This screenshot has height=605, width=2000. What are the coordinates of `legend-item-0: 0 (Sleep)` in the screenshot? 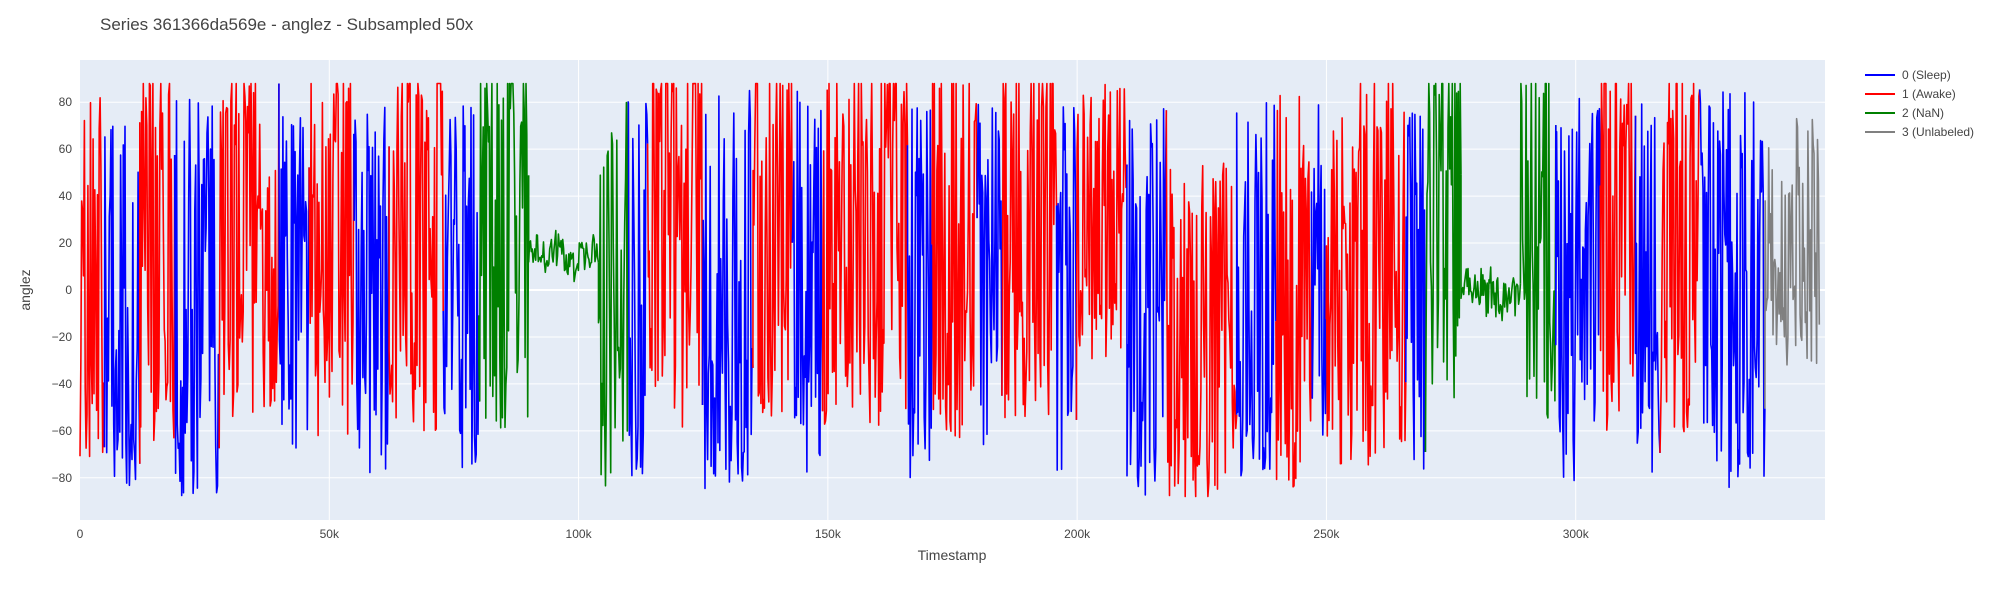 It's located at (1908, 75).